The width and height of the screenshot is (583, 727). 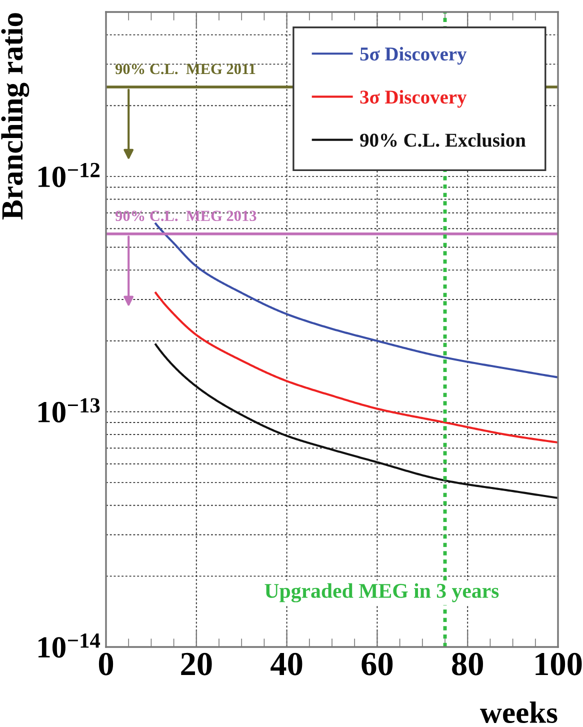 I want to click on legend-label: 90% C.L. Exclusion, so click(x=443, y=140).